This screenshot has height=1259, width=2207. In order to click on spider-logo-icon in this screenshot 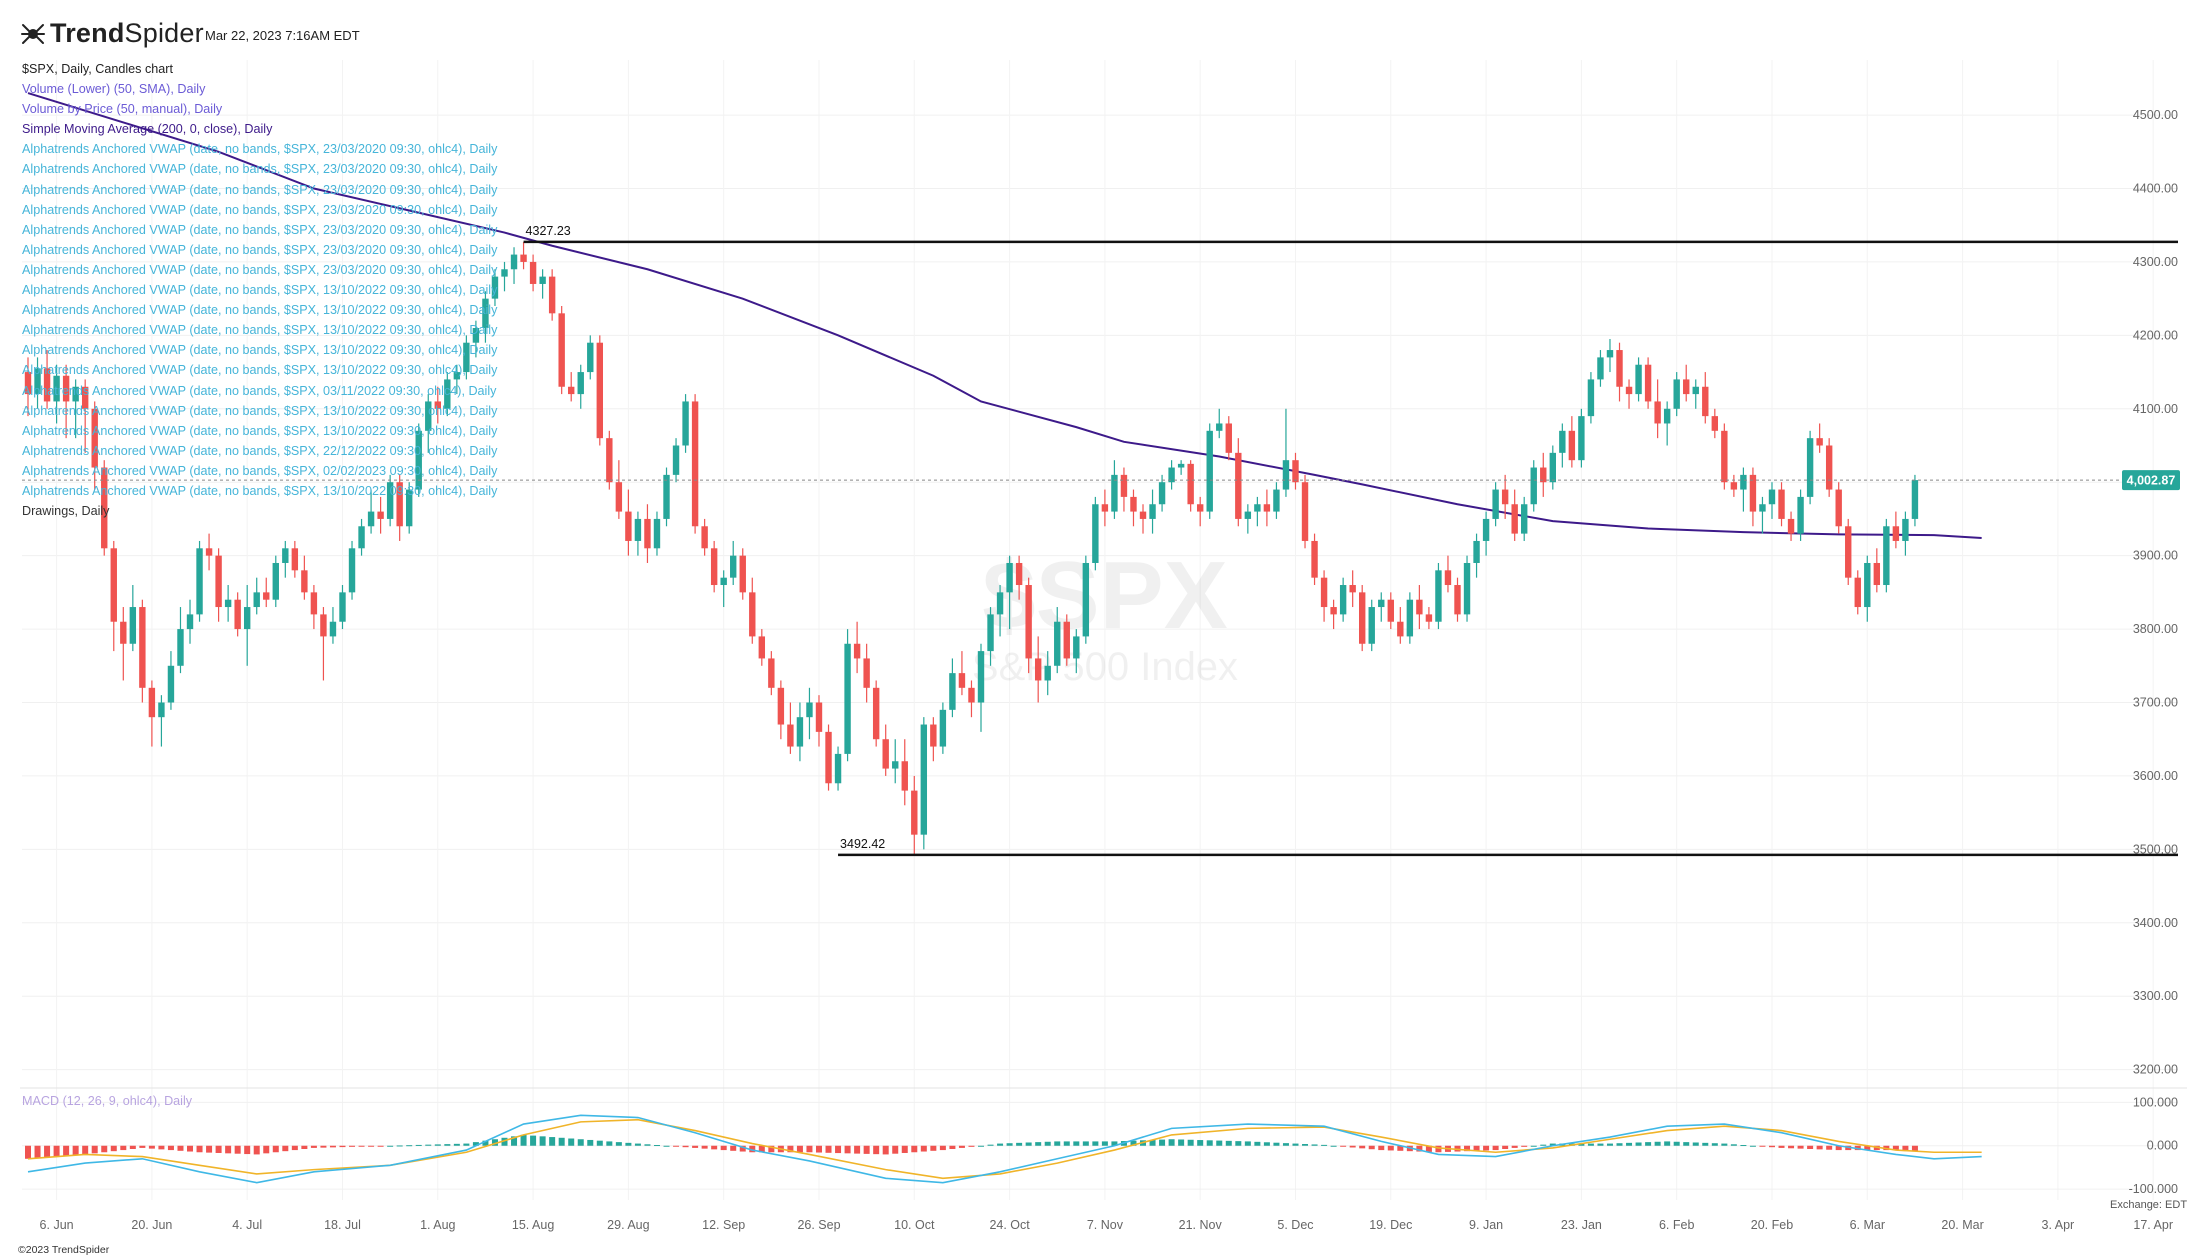, I will do `click(33, 33)`.